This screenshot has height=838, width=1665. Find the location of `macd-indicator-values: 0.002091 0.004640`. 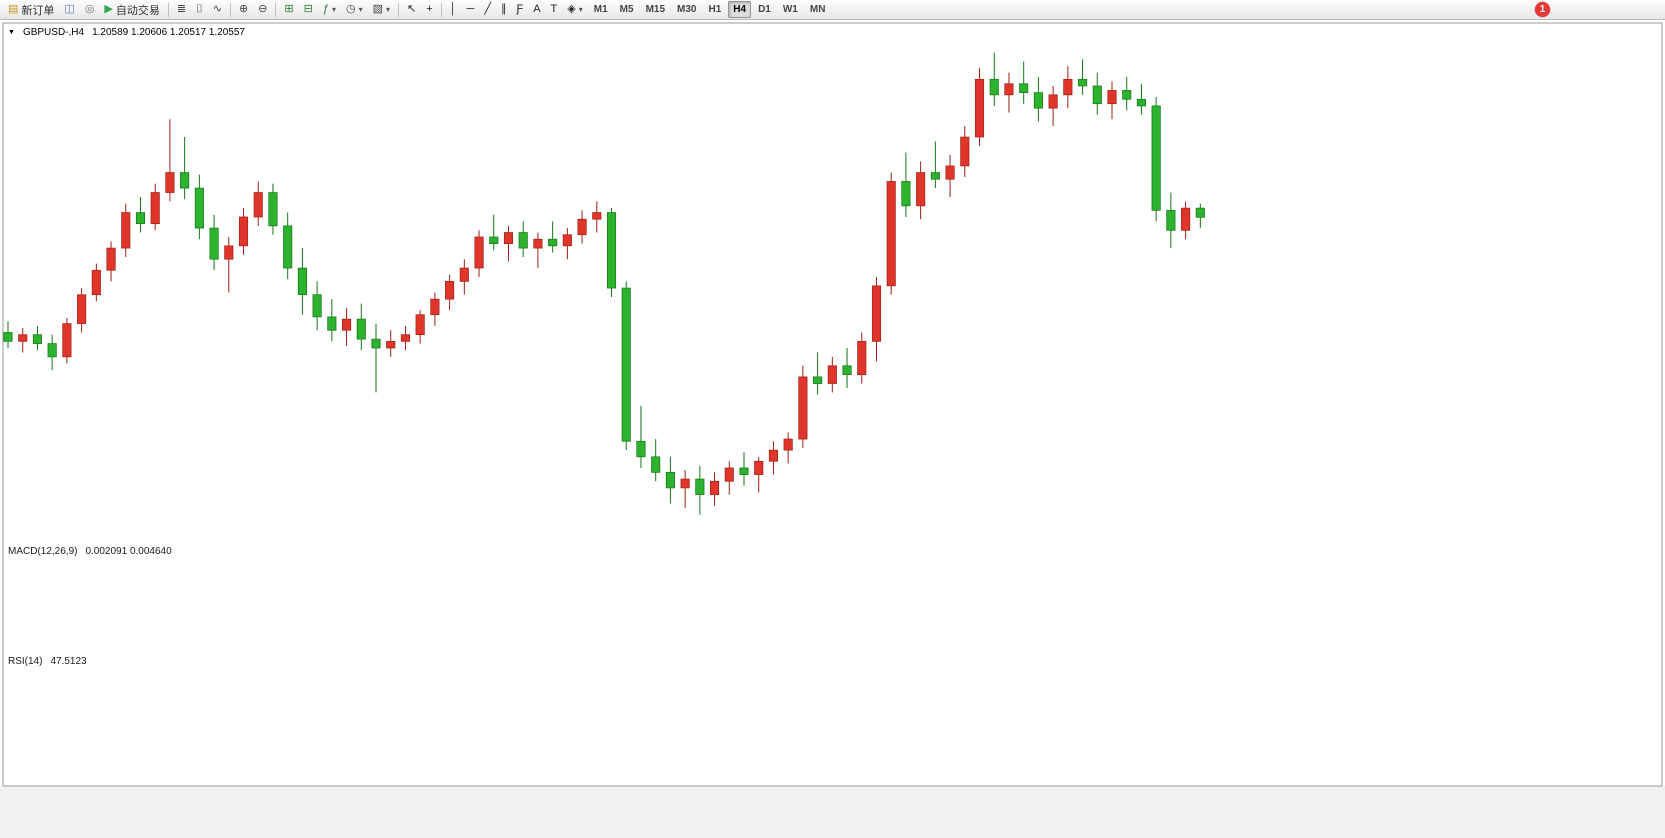

macd-indicator-values: 0.002091 0.004640 is located at coordinates (128, 551).